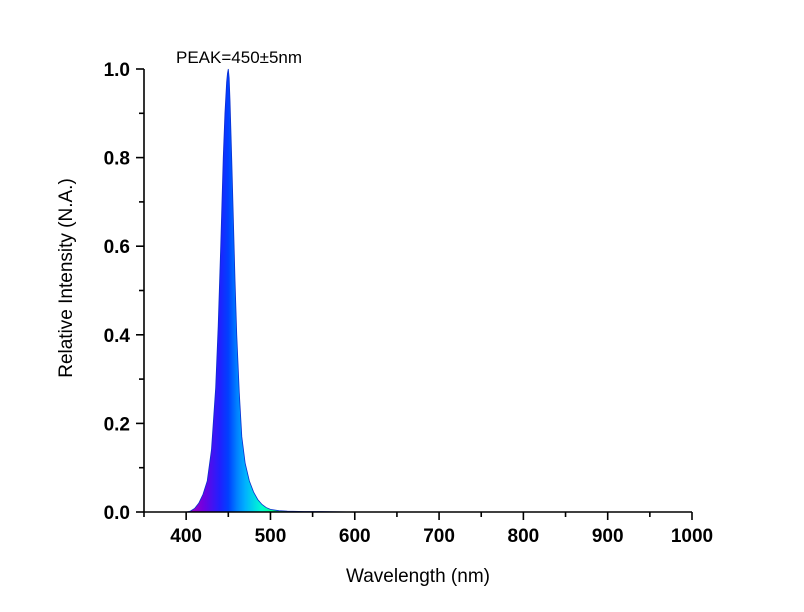 This screenshot has width=804, height=612. I want to click on x-tick-label: 600, so click(355, 536).